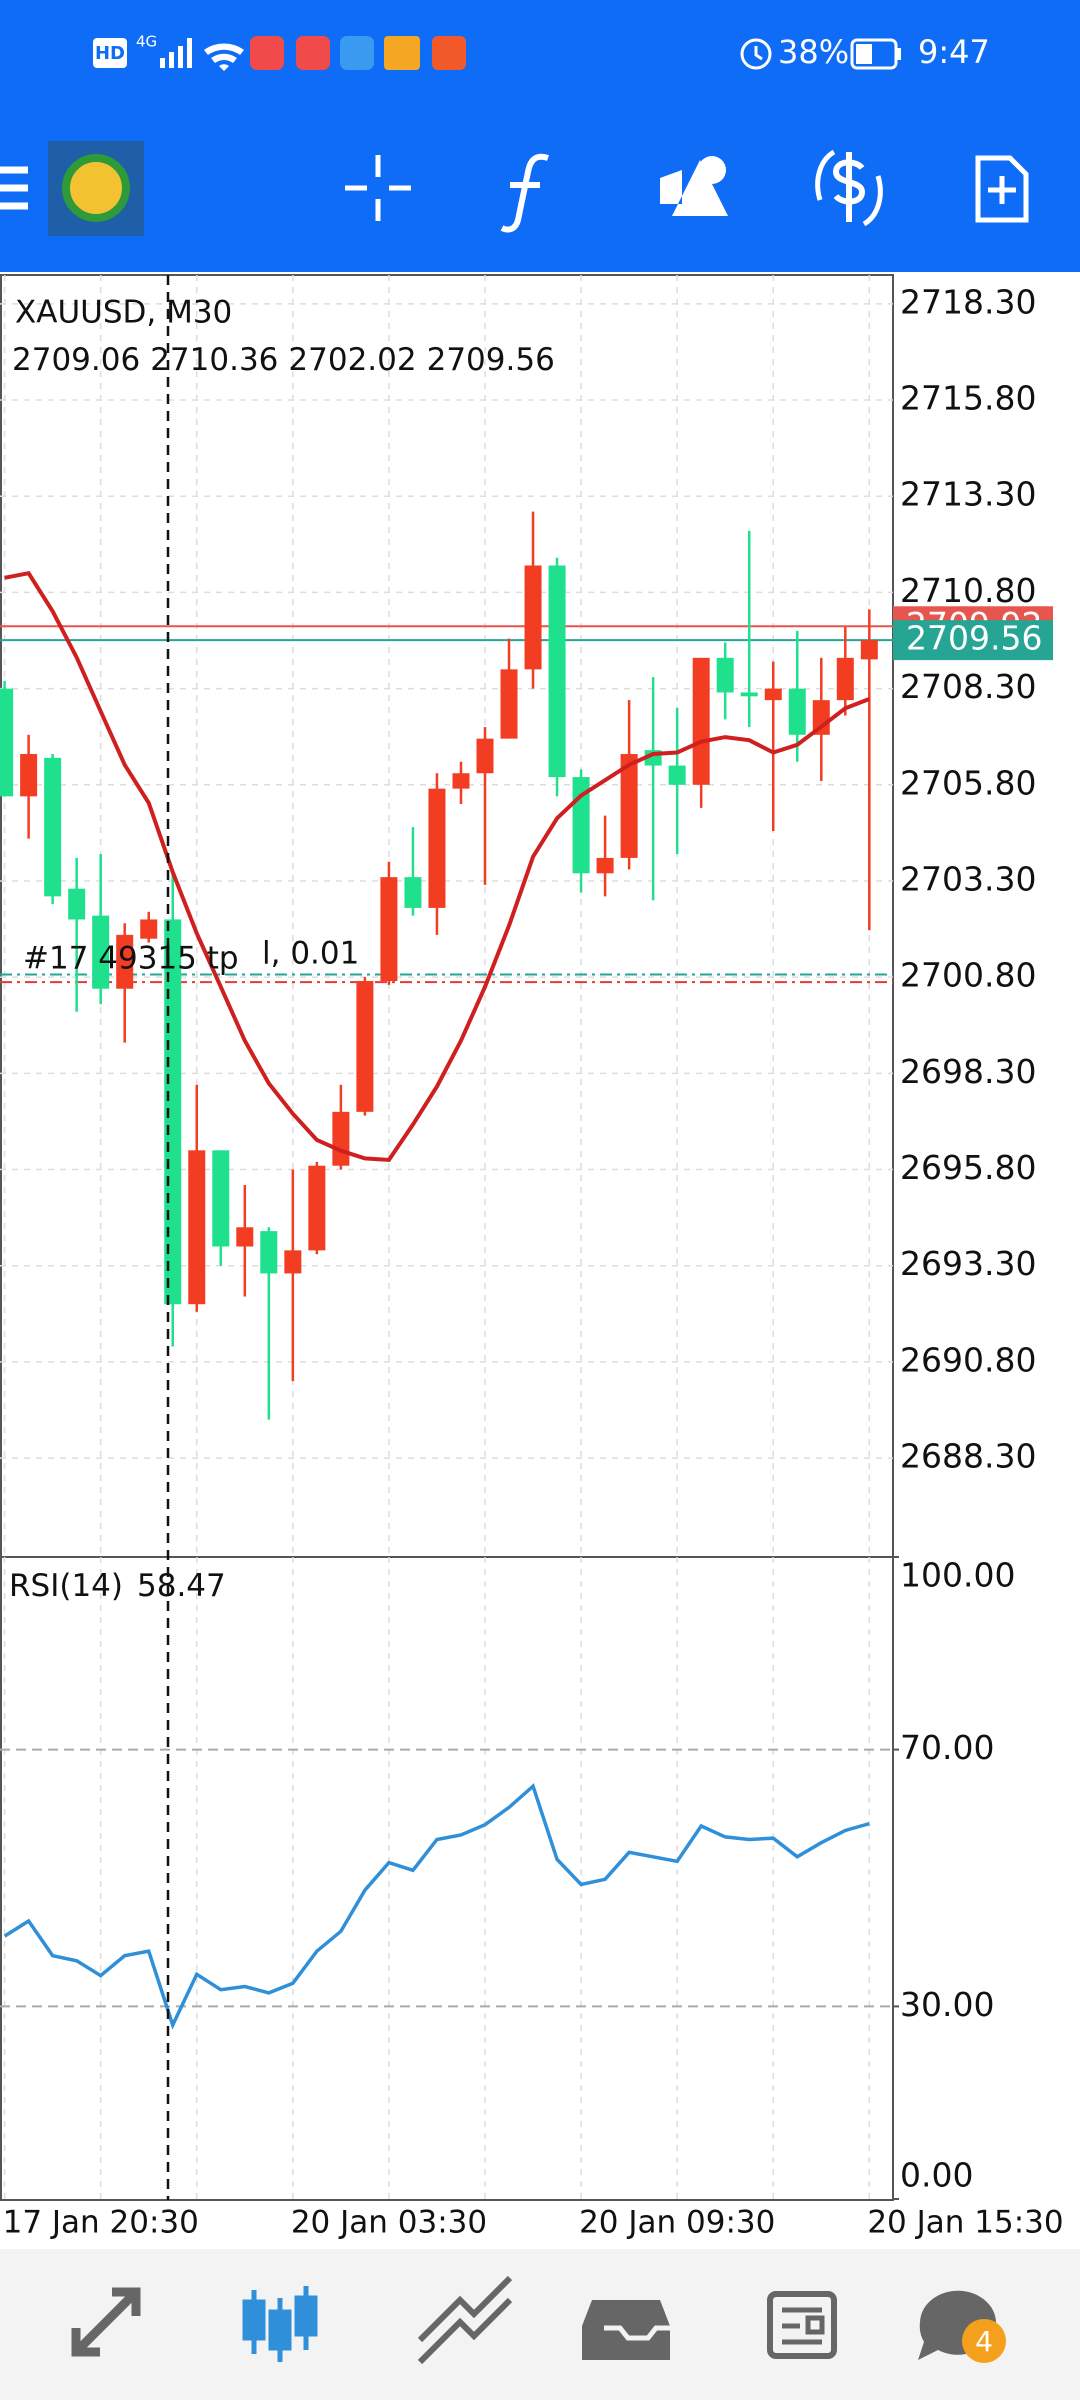 The image size is (1080, 2400). Describe the element at coordinates (389, 2223) in the screenshot. I see `x-tick-label: 20 Jan 03:30` at that location.